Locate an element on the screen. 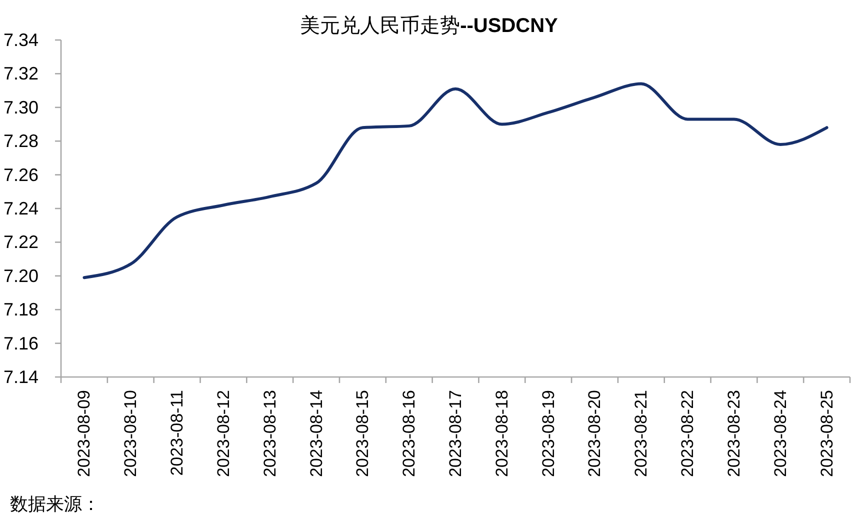 The width and height of the screenshot is (858, 520). y-tick-label: 7.34 is located at coordinates (21, 40).